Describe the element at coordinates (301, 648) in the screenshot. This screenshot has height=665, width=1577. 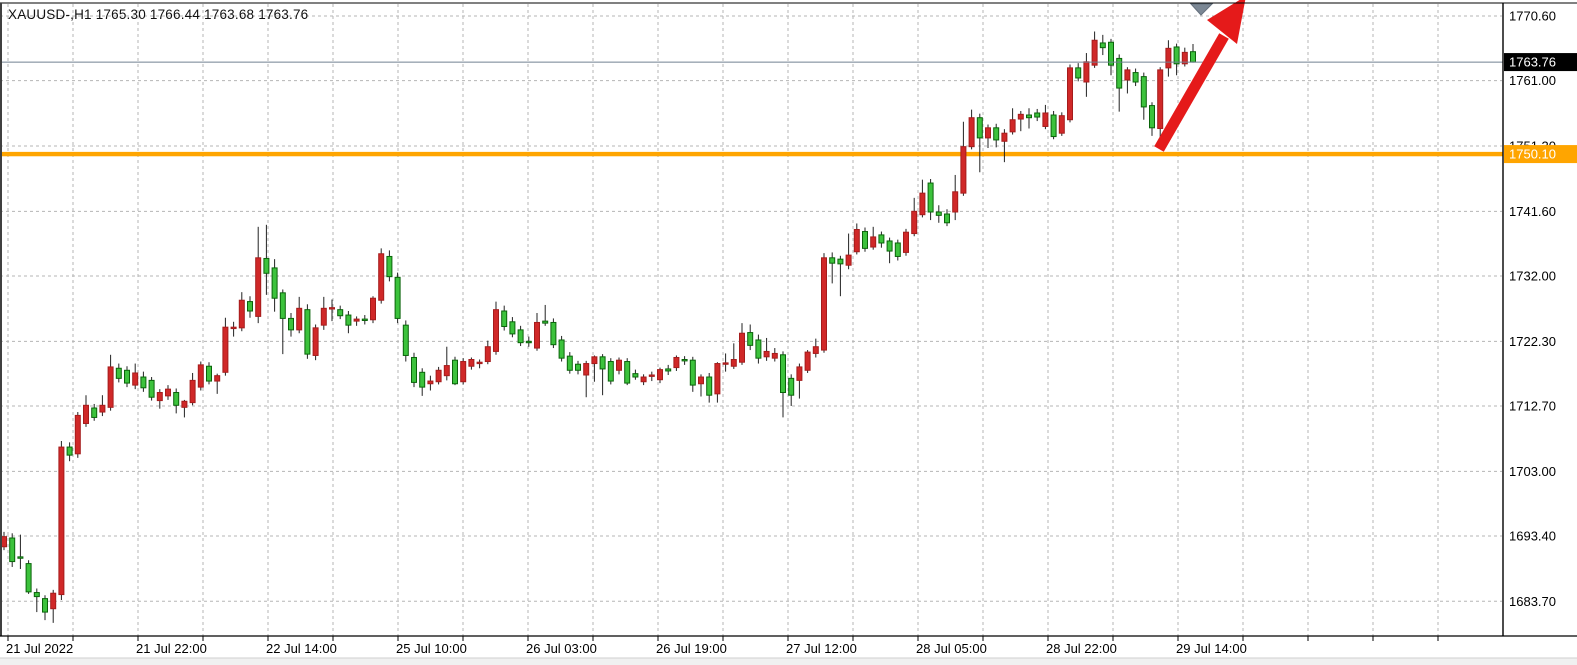
I see `x-axis-label: 22 Jul 14:00` at that location.